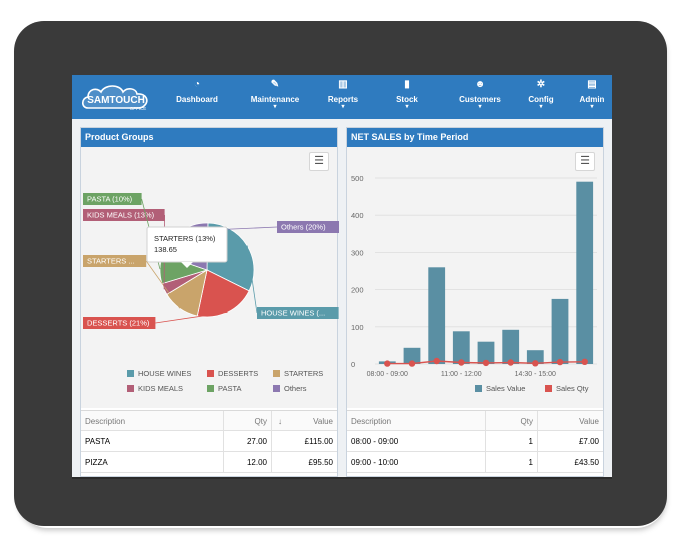 The height and width of the screenshot is (548, 681). Describe the element at coordinates (343, 84) in the screenshot. I see `bar-chart-icon: ▥` at that location.